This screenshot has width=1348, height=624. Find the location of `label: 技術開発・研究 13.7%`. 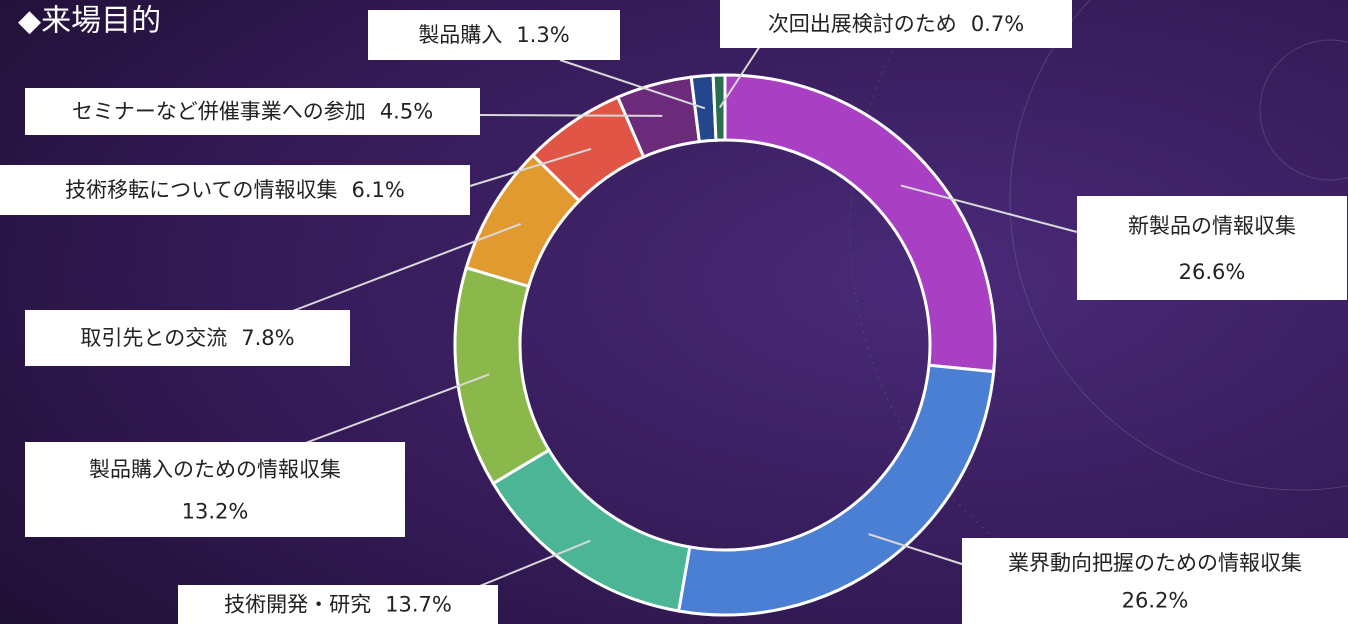

label: 技術開発・研究 13.7% is located at coordinates (338, 605).